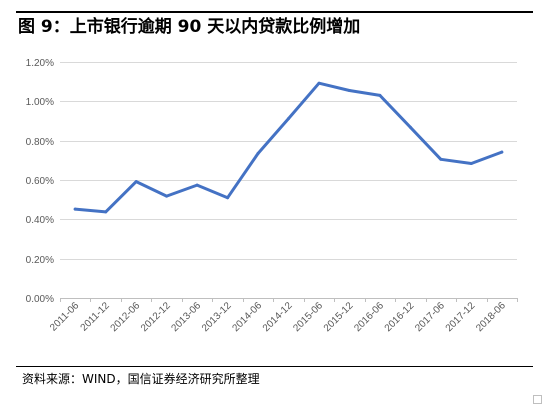 This screenshot has height=405, width=549. What do you see at coordinates (189, 27) in the screenshot?
I see `figure-title: 图 9：上市银行逾期 90 天以内贷款比例增加` at bounding box center [189, 27].